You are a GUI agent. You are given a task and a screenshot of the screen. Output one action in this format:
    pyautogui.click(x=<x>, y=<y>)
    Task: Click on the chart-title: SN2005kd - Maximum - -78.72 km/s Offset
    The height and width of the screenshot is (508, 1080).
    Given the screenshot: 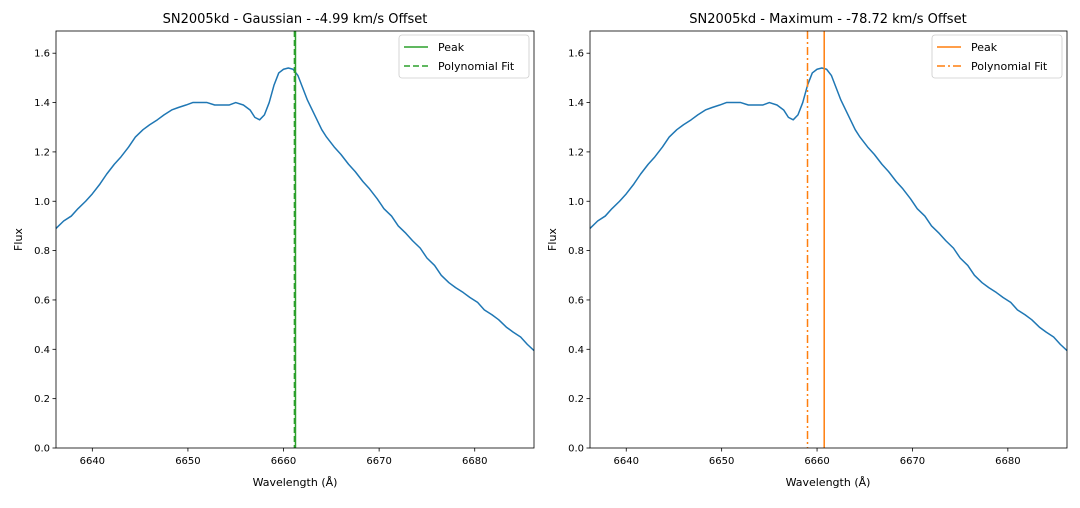 What is the action you would take?
    pyautogui.click(x=827, y=19)
    